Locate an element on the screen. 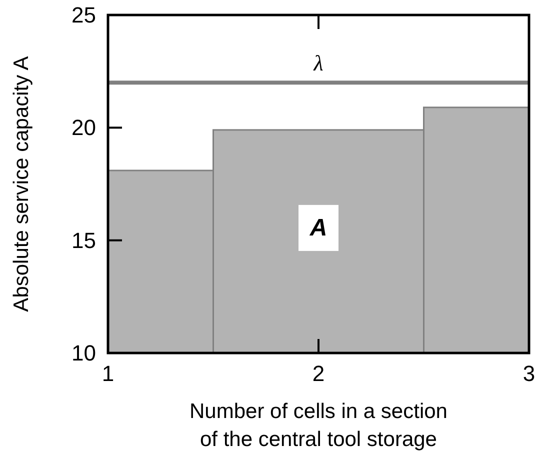  y-tick-label: 15 is located at coordinates (84, 240).